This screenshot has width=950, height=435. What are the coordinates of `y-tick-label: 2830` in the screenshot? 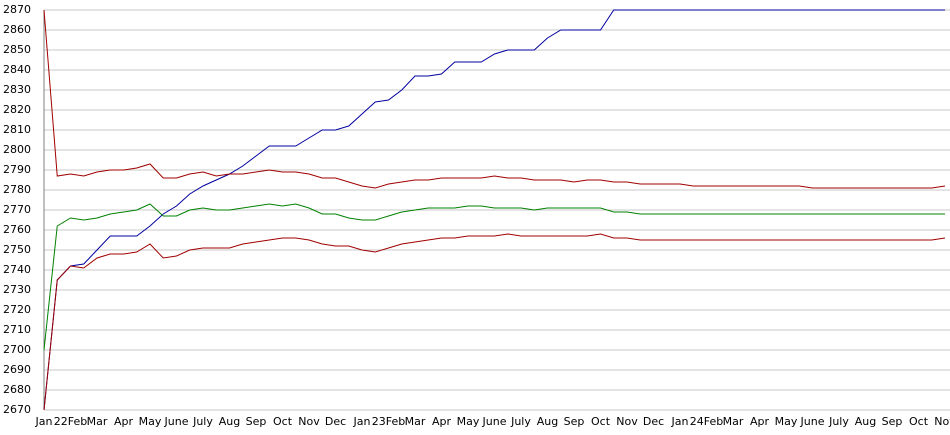 It's located at (17, 89).